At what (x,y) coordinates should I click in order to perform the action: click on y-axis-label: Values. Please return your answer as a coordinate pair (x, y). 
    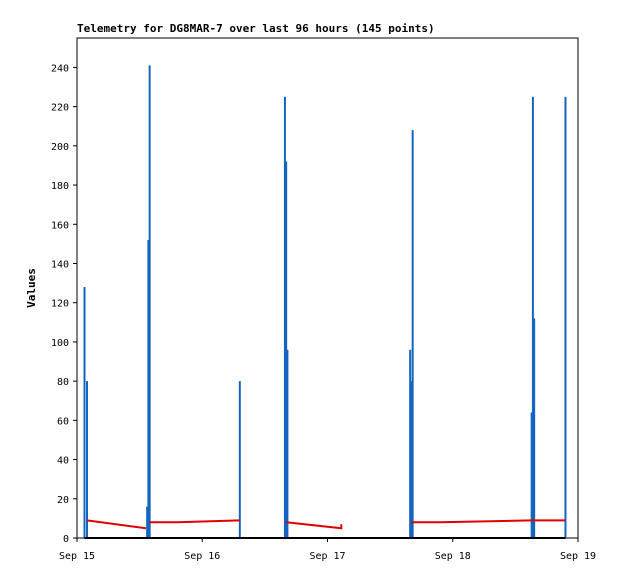
    Looking at the image, I should click on (31, 288).